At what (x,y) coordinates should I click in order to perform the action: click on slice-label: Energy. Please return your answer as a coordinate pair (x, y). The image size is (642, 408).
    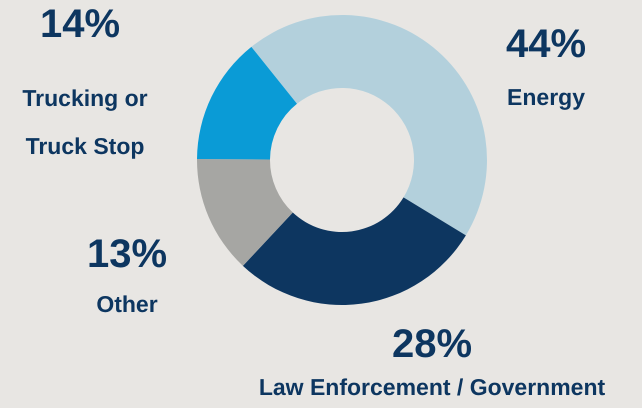
    Looking at the image, I should click on (546, 97).